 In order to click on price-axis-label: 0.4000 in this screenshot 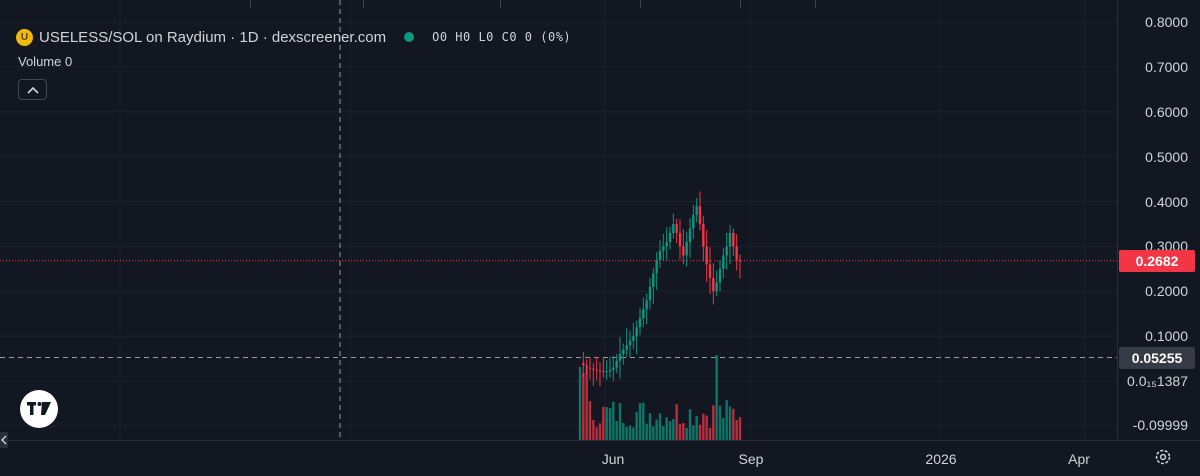, I will do `click(1166, 201)`.